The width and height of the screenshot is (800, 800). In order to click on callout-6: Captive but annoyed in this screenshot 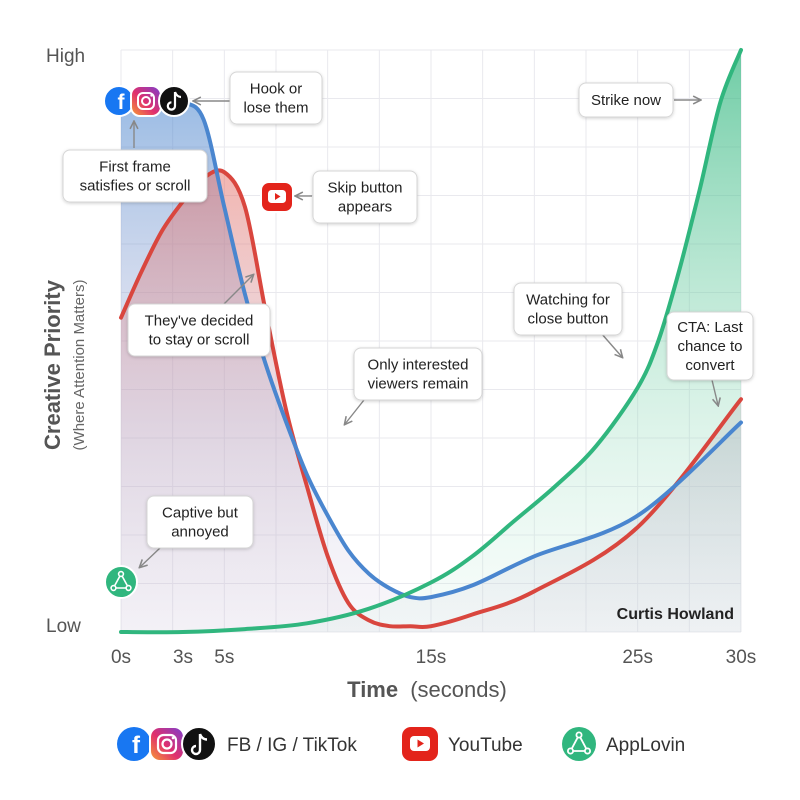, I will do `click(200, 522)`.